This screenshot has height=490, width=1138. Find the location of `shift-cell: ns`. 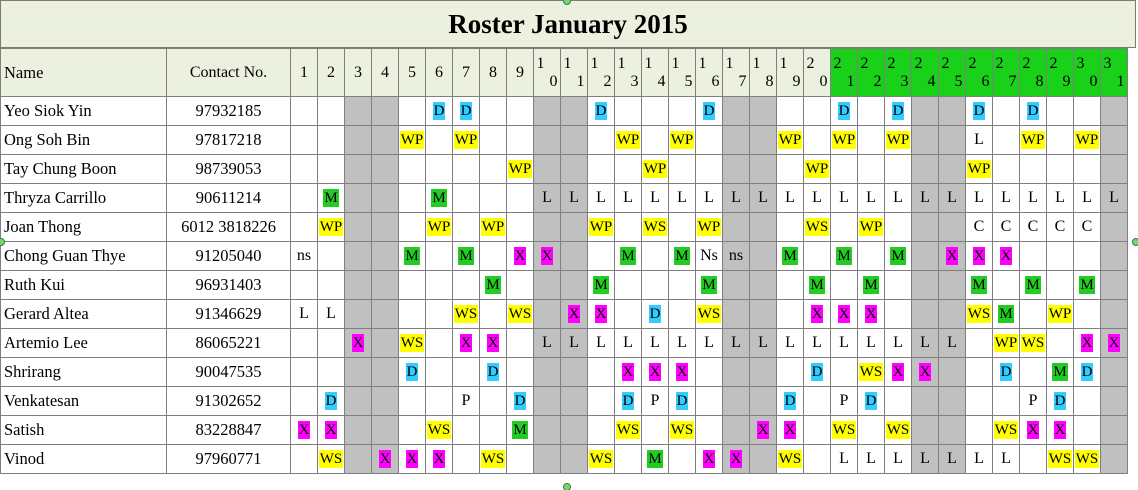

shift-cell: ns is located at coordinates (736, 256).